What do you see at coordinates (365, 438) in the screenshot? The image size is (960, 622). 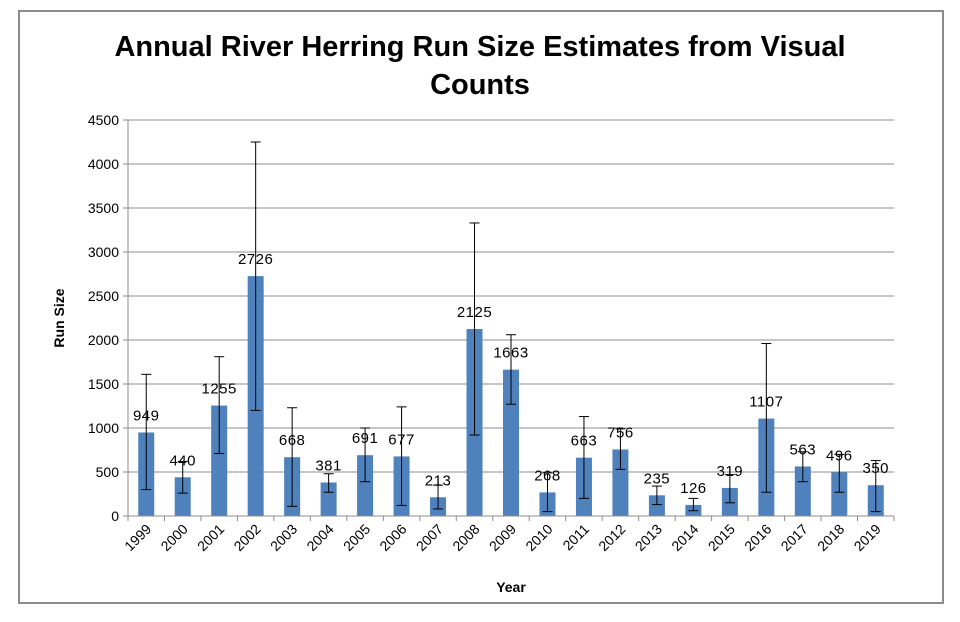 I see `data-label: 691` at bounding box center [365, 438].